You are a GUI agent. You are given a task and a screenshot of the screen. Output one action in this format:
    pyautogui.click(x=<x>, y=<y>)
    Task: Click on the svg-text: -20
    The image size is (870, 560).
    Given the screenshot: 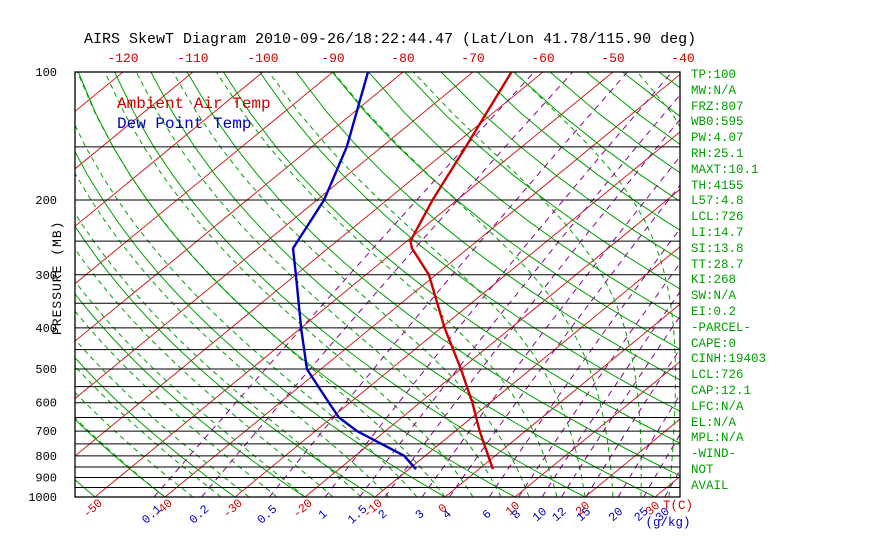 What is the action you would take?
    pyautogui.click(x=302, y=508)
    